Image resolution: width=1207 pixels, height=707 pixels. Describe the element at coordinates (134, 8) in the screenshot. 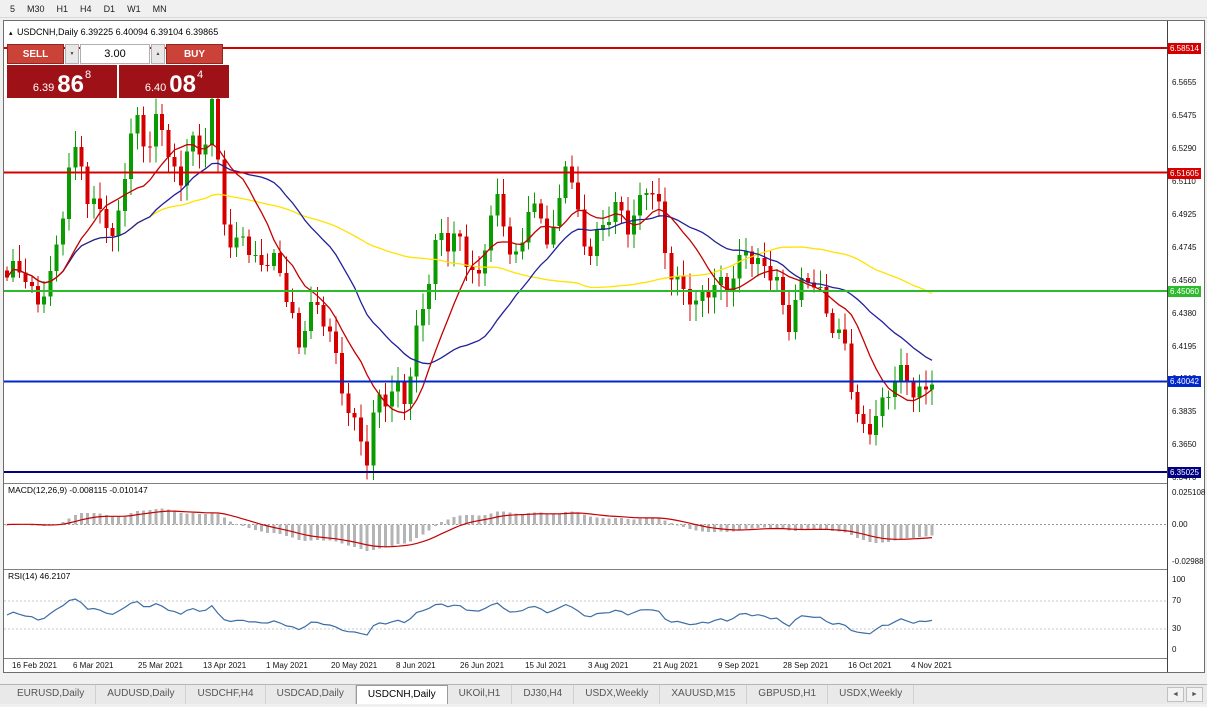

I see `timeframe-button-w1: W1` at that location.